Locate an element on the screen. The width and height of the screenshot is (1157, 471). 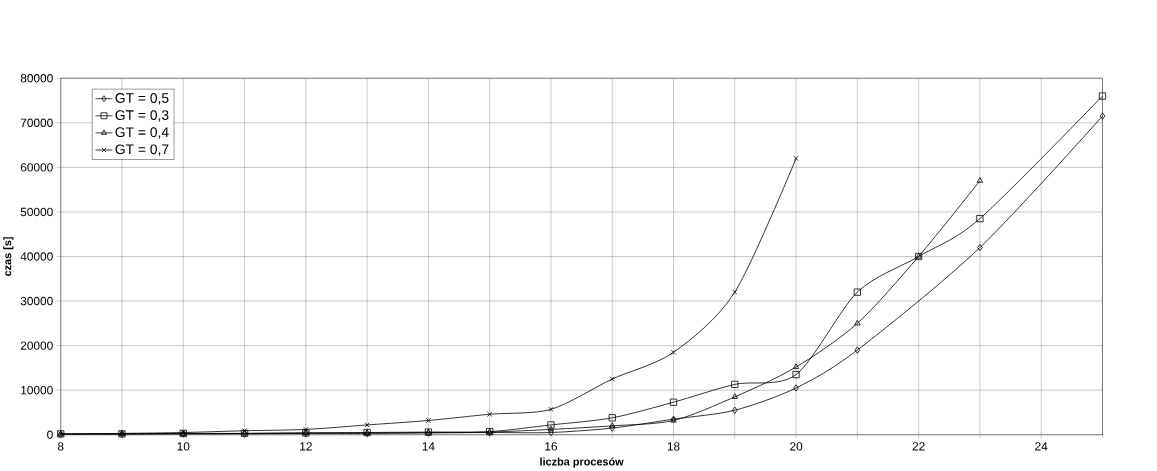
y-tick-label: 10000 is located at coordinates (37, 390).